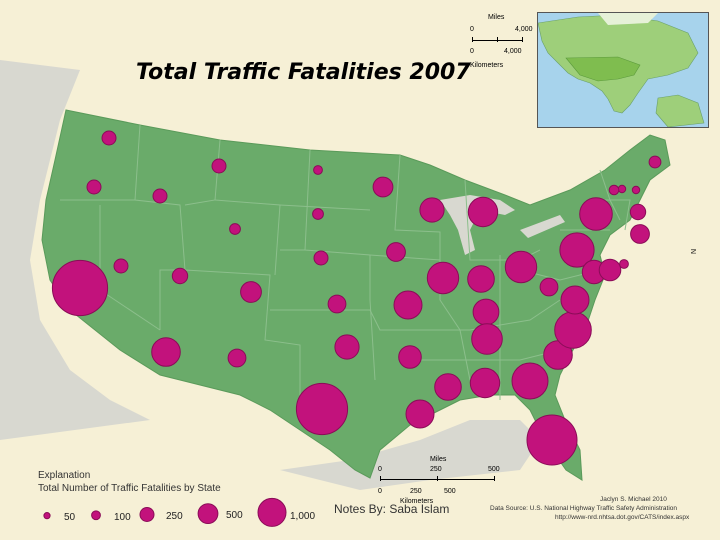  Describe the element at coordinates (636, 190) in the screenshot. I see `fatality-symbol-vermont` at that location.